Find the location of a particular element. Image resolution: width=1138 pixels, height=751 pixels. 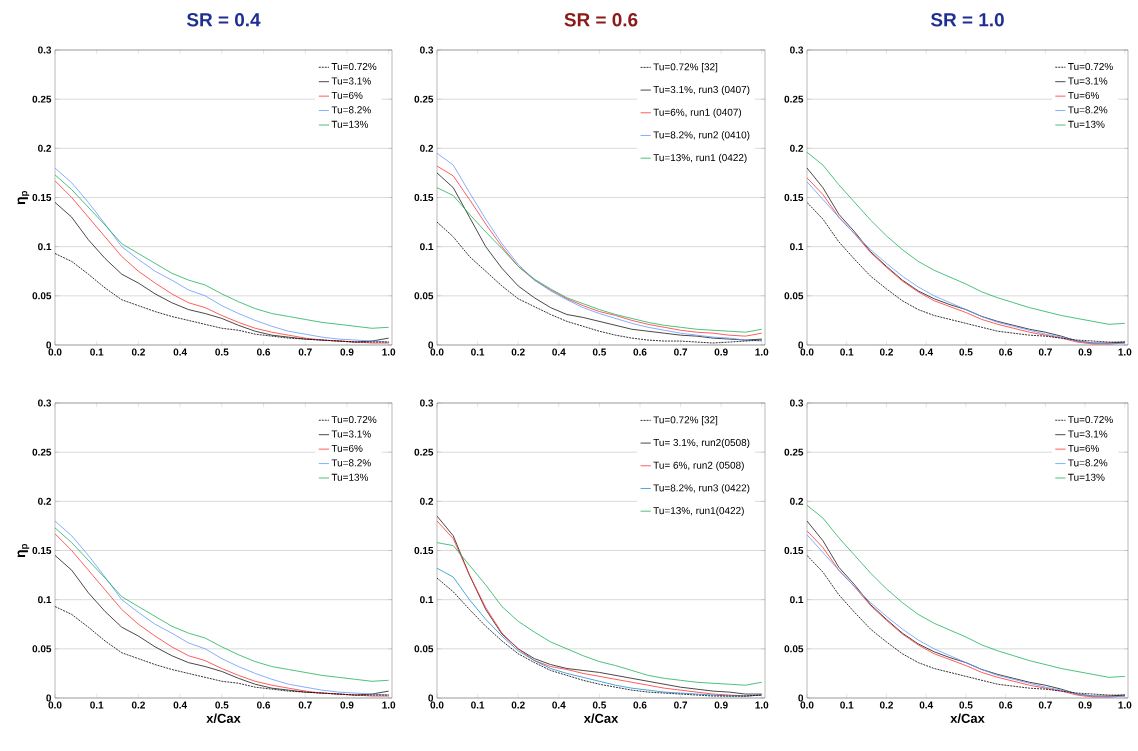

chart-title: SR = 0.6 is located at coordinates (601, 20).